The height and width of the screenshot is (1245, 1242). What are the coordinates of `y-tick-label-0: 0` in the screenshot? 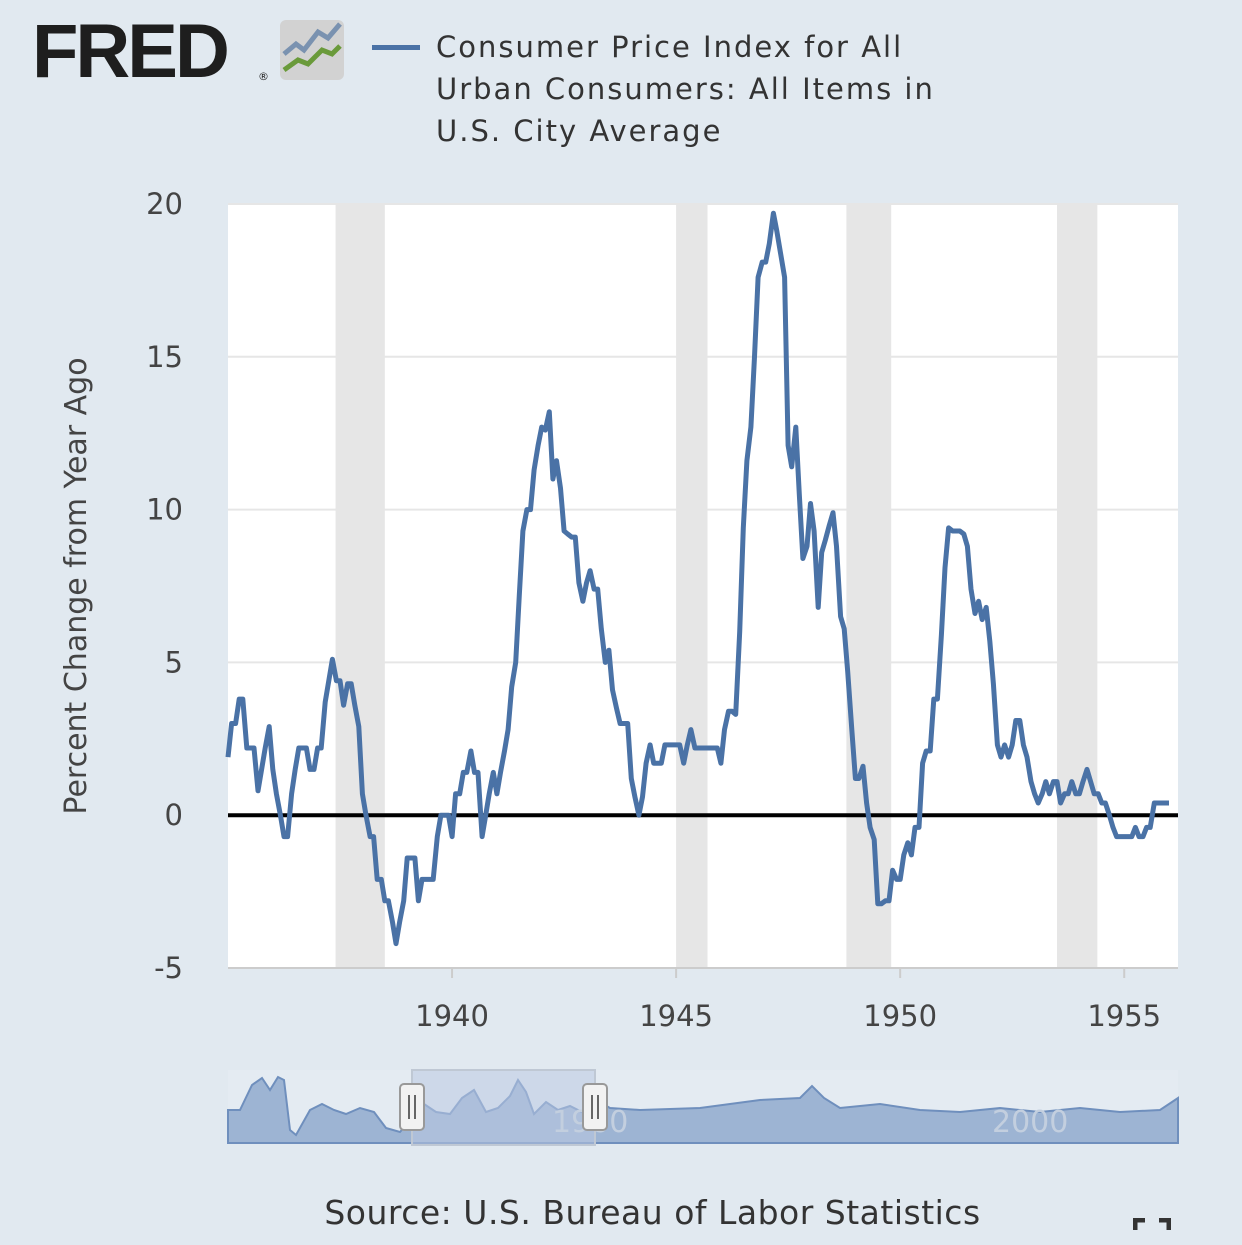 It's located at (174, 815).